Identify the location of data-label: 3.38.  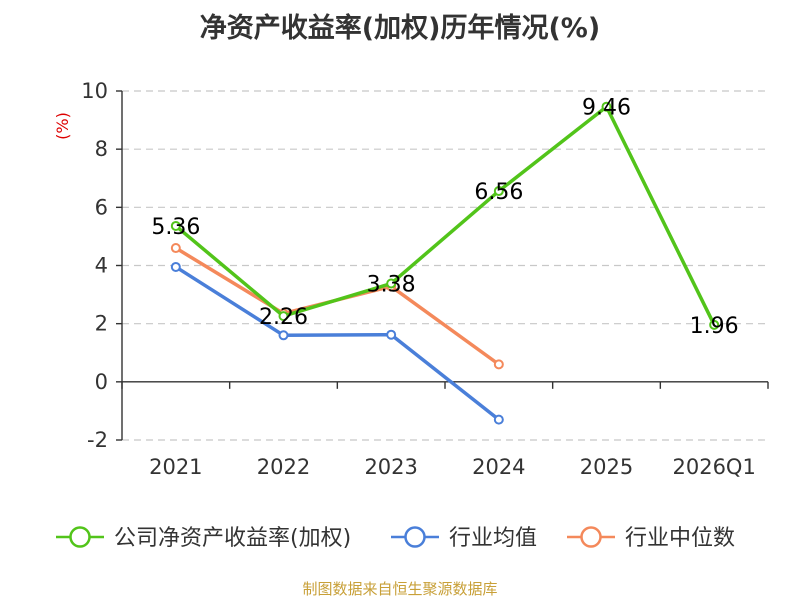
(391, 285).